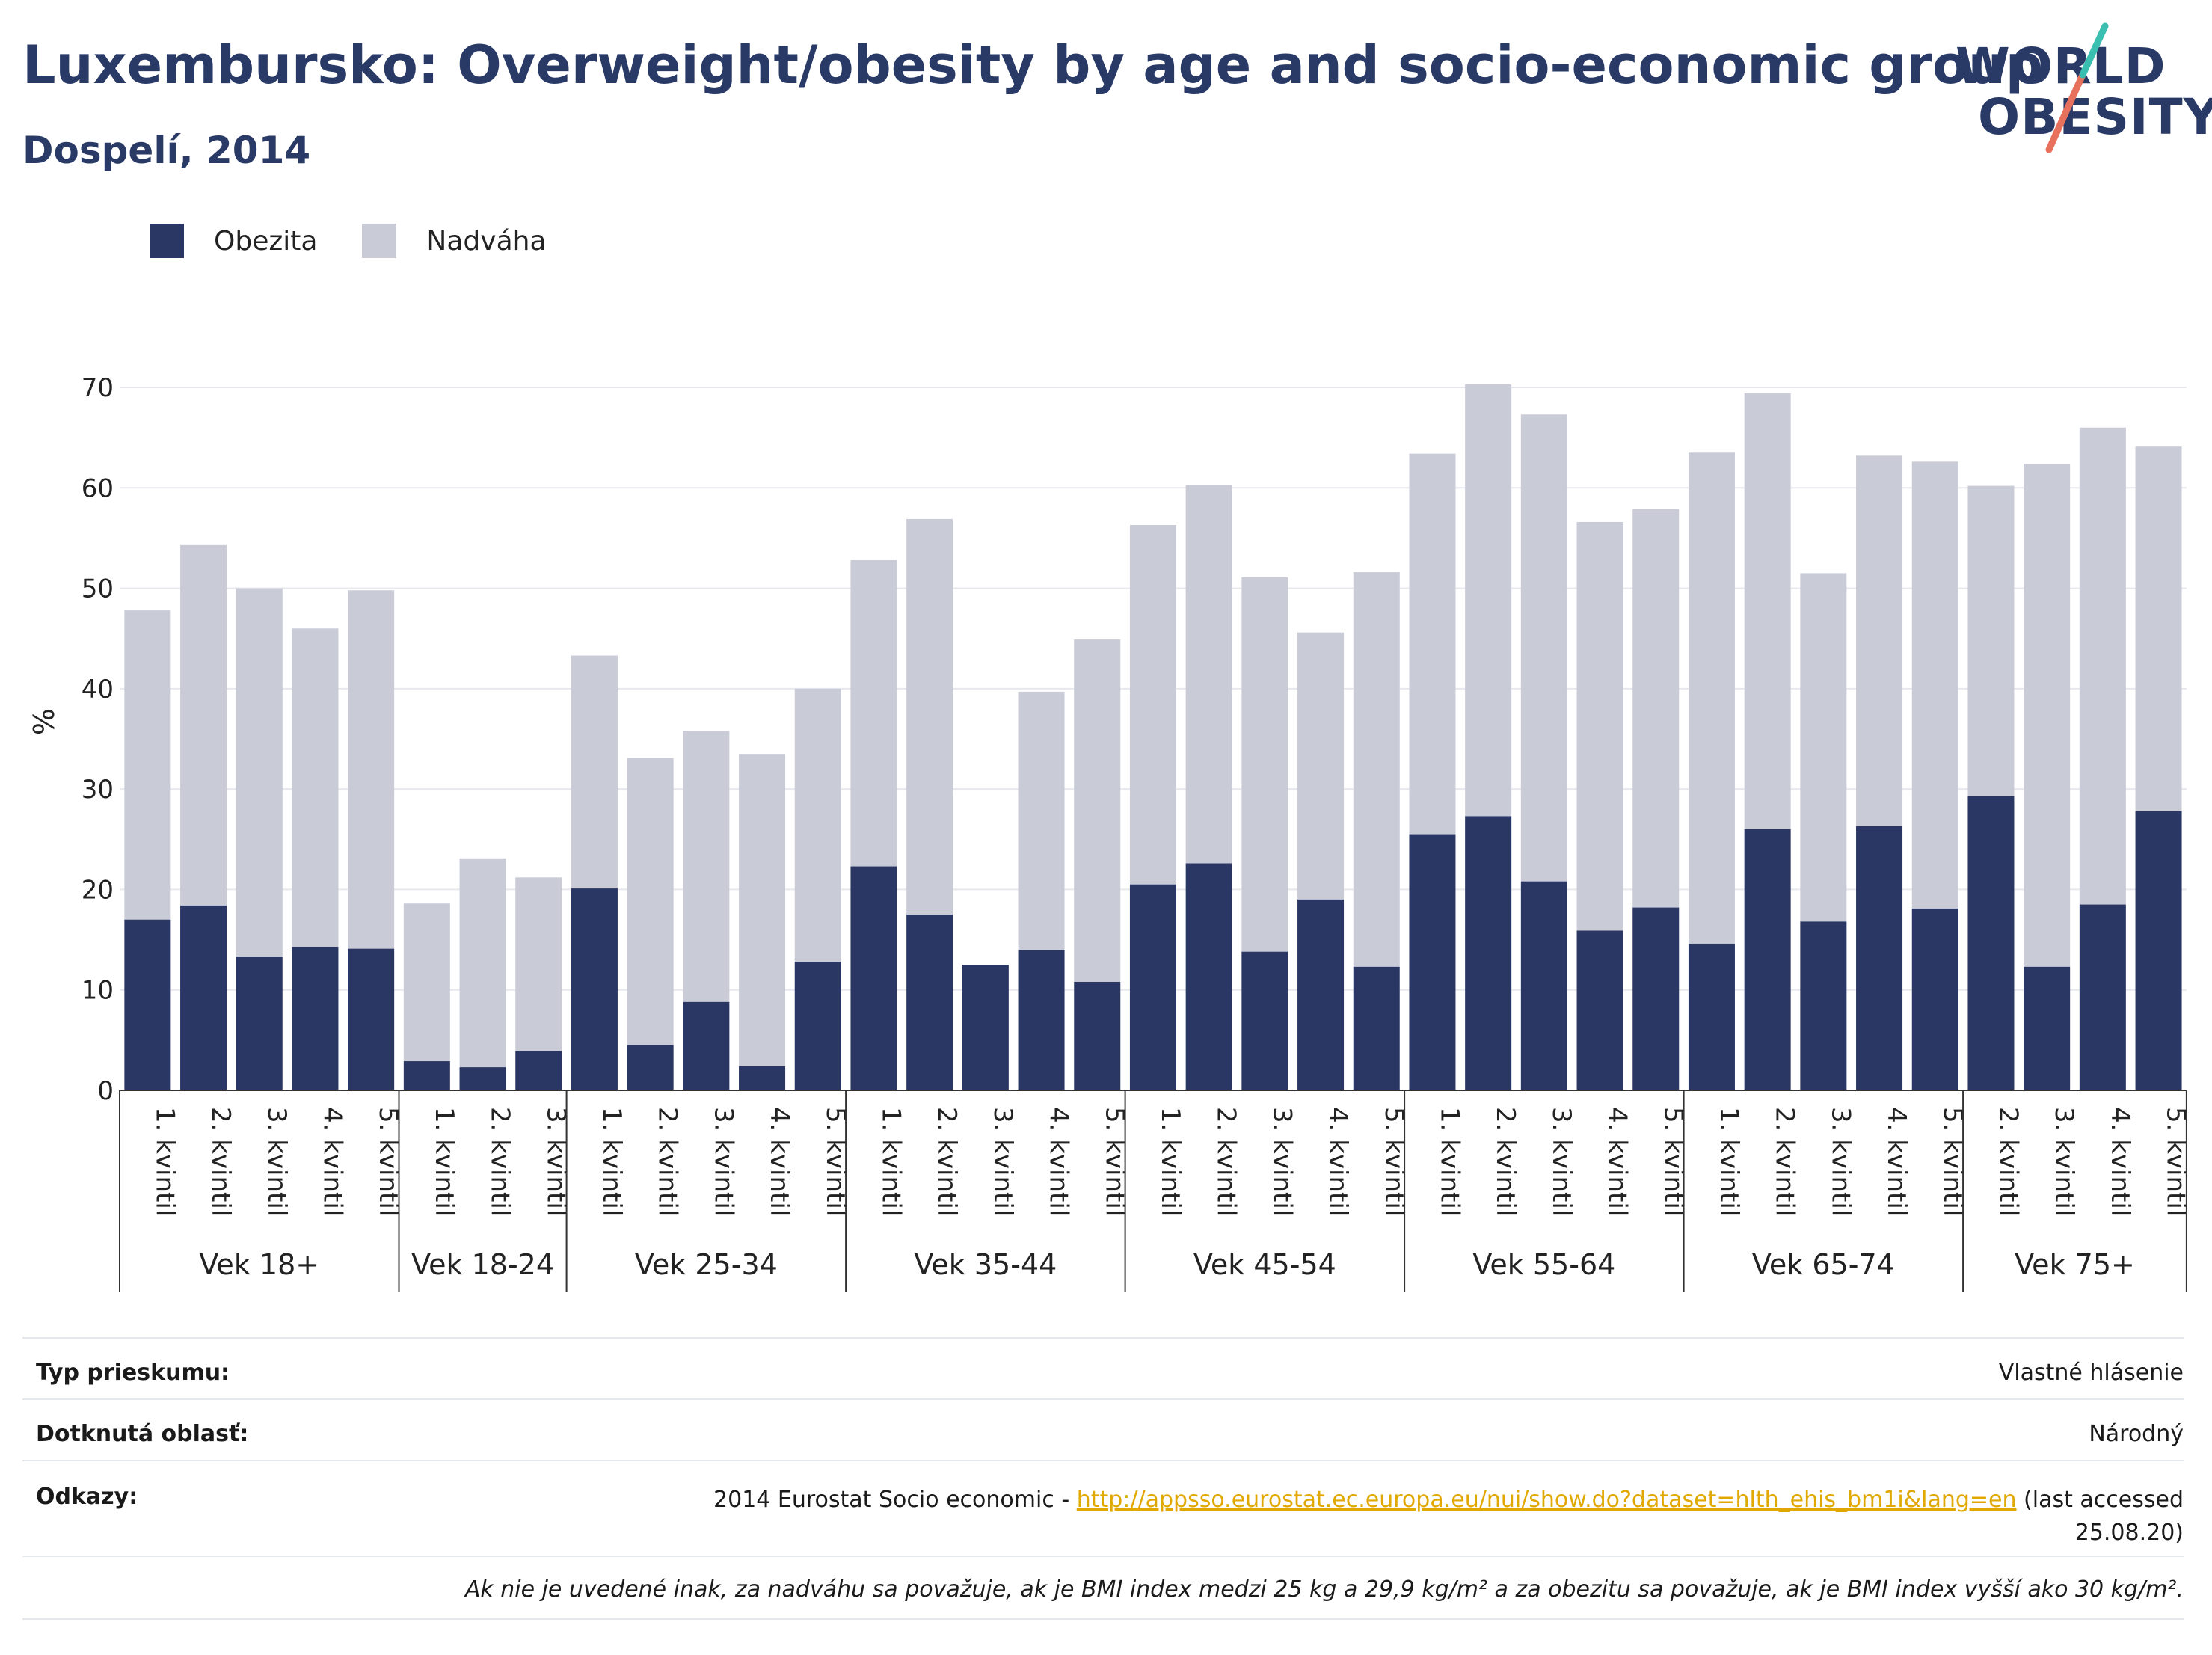  I want to click on legend-item-obezita: Obezita, so click(233, 241).